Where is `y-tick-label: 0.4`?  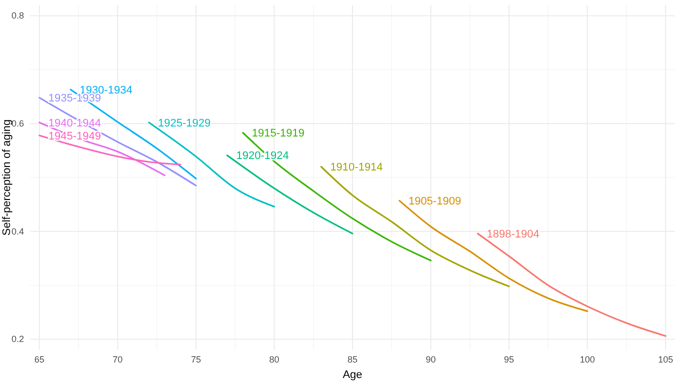 y-tick-label: 0.4 is located at coordinates (17, 231).